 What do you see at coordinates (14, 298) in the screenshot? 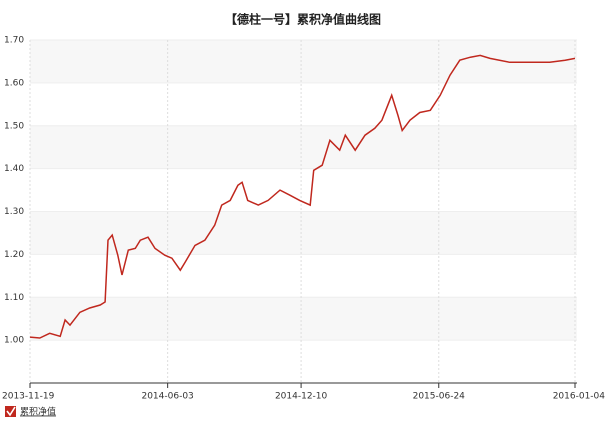
I see `y-tick-label: 1.10` at bounding box center [14, 298].